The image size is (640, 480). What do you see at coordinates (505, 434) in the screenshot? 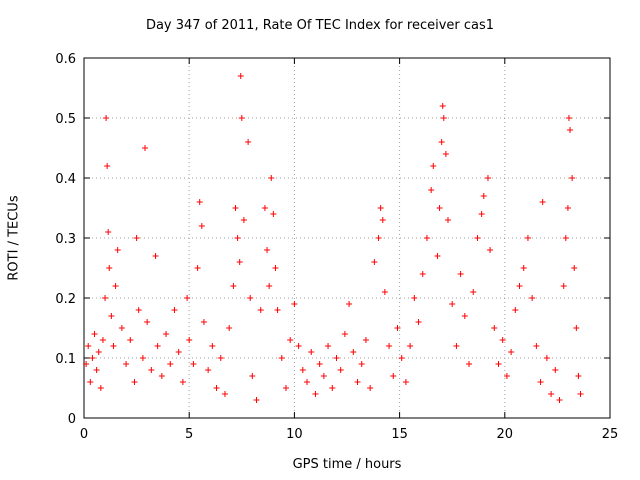
I see `x-tick-label: 20` at bounding box center [505, 434].